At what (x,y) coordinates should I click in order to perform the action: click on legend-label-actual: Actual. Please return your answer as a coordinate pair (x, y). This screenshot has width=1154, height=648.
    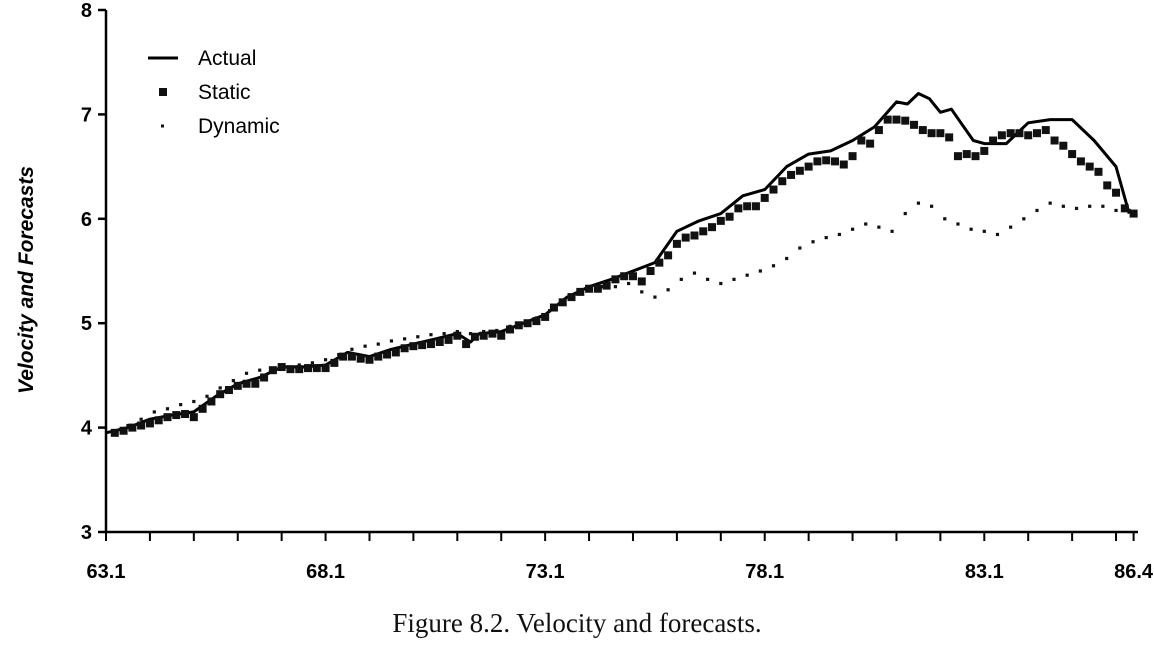
    Looking at the image, I should click on (227, 58).